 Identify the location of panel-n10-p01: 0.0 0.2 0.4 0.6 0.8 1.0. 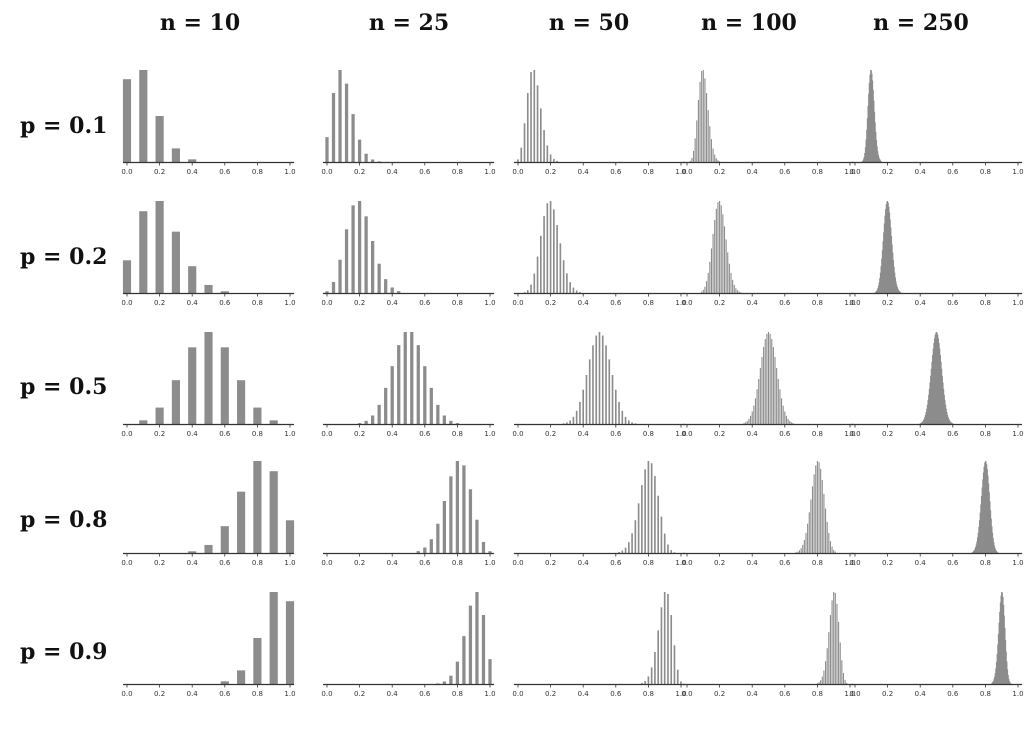
(208, 123).